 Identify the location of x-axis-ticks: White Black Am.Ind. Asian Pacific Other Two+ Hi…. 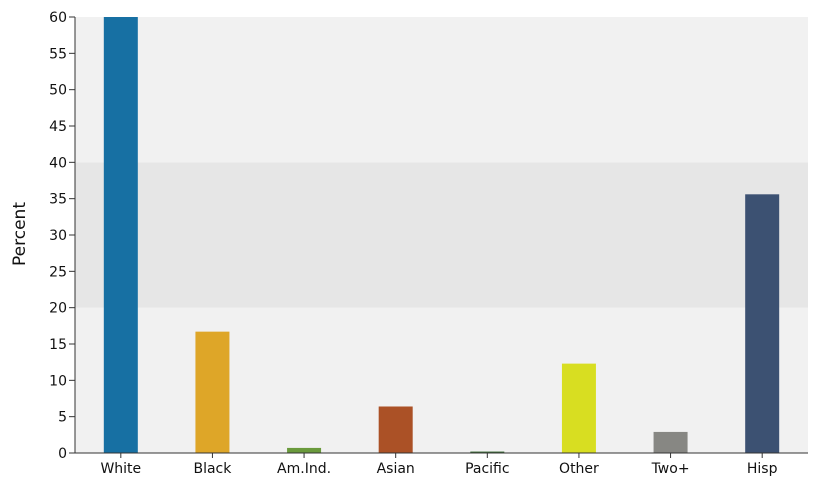
(439, 465).